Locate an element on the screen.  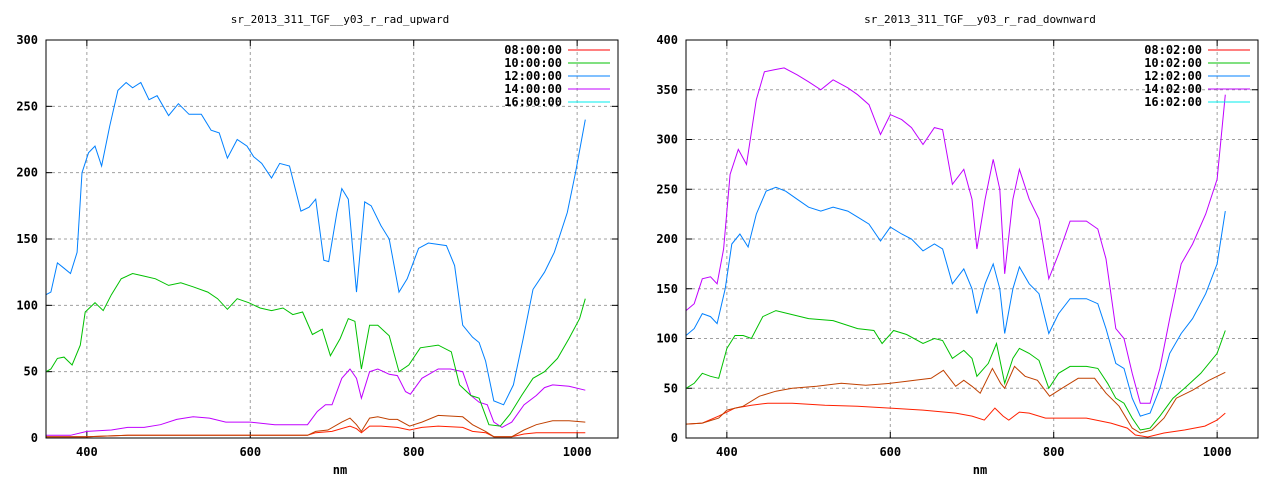
legend-label: 14:00:00 is located at coordinates (533, 89).